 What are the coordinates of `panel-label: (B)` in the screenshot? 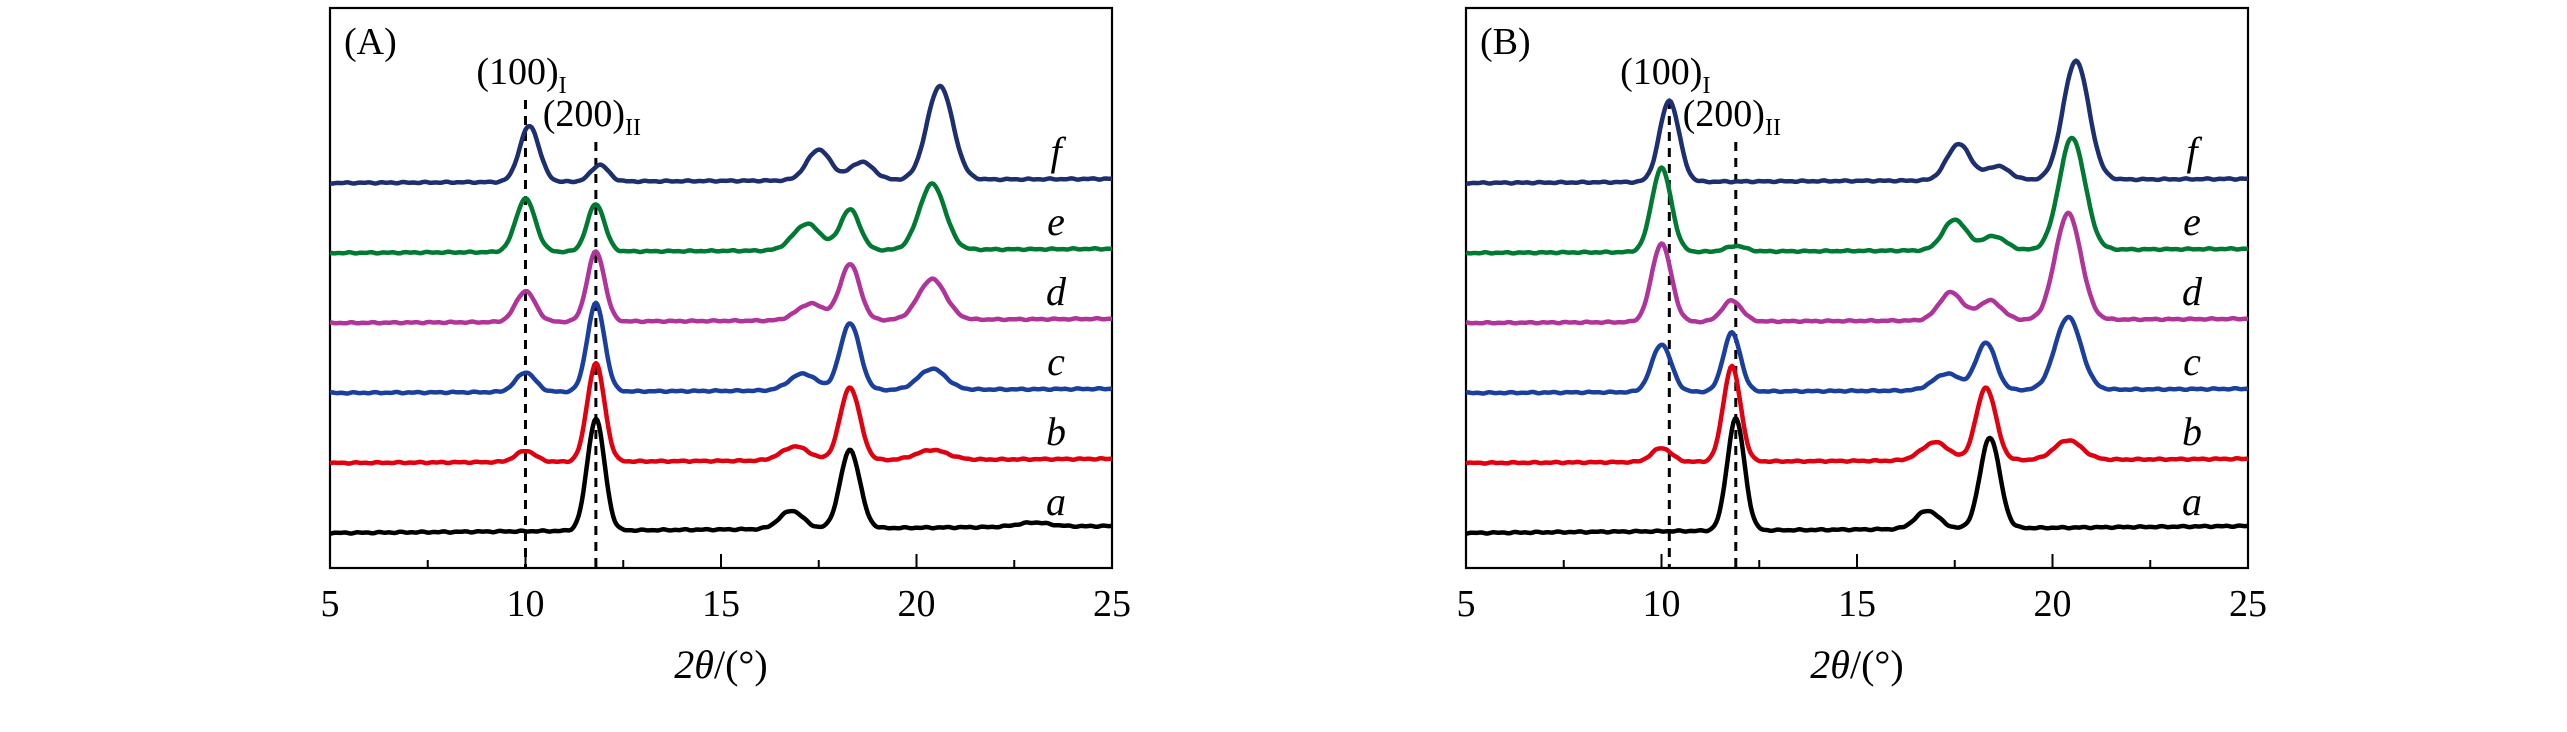 It's located at (1505, 42).